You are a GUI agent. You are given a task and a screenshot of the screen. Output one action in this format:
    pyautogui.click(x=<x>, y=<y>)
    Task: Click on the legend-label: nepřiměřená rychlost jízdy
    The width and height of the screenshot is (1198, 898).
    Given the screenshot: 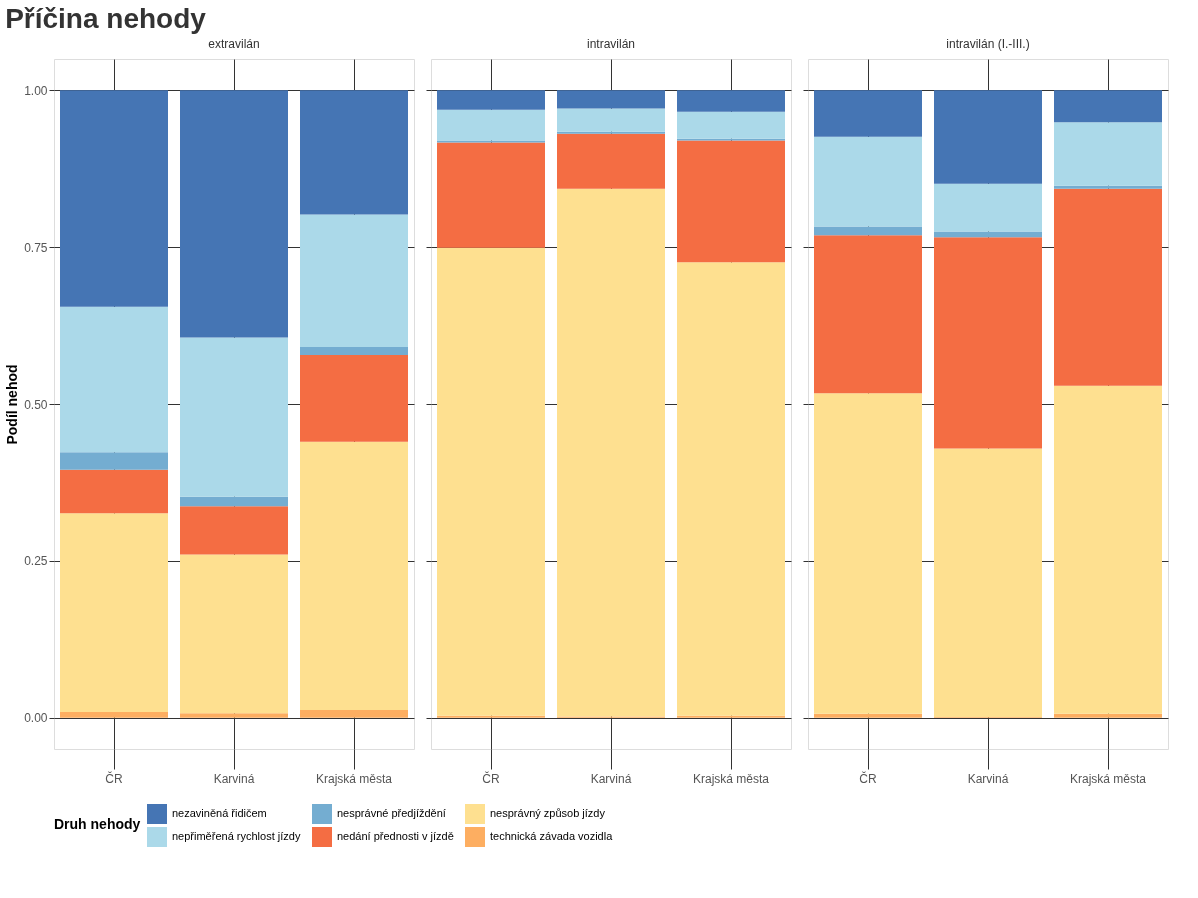 What is the action you would take?
    pyautogui.click(x=236, y=836)
    